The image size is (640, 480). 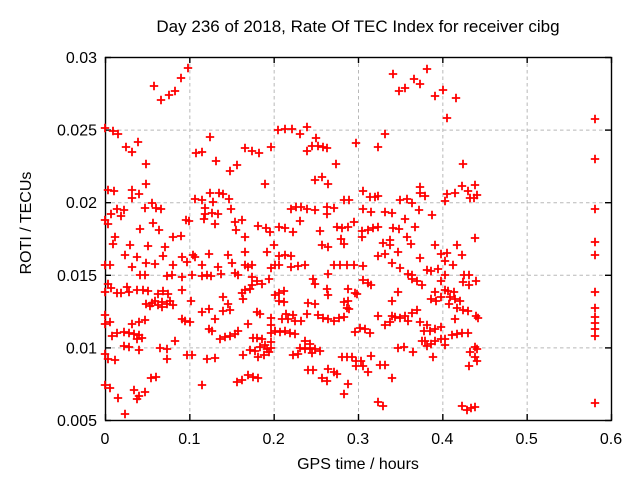 What do you see at coordinates (442, 439) in the screenshot?
I see `x-tick-label: 0.4` at bounding box center [442, 439].